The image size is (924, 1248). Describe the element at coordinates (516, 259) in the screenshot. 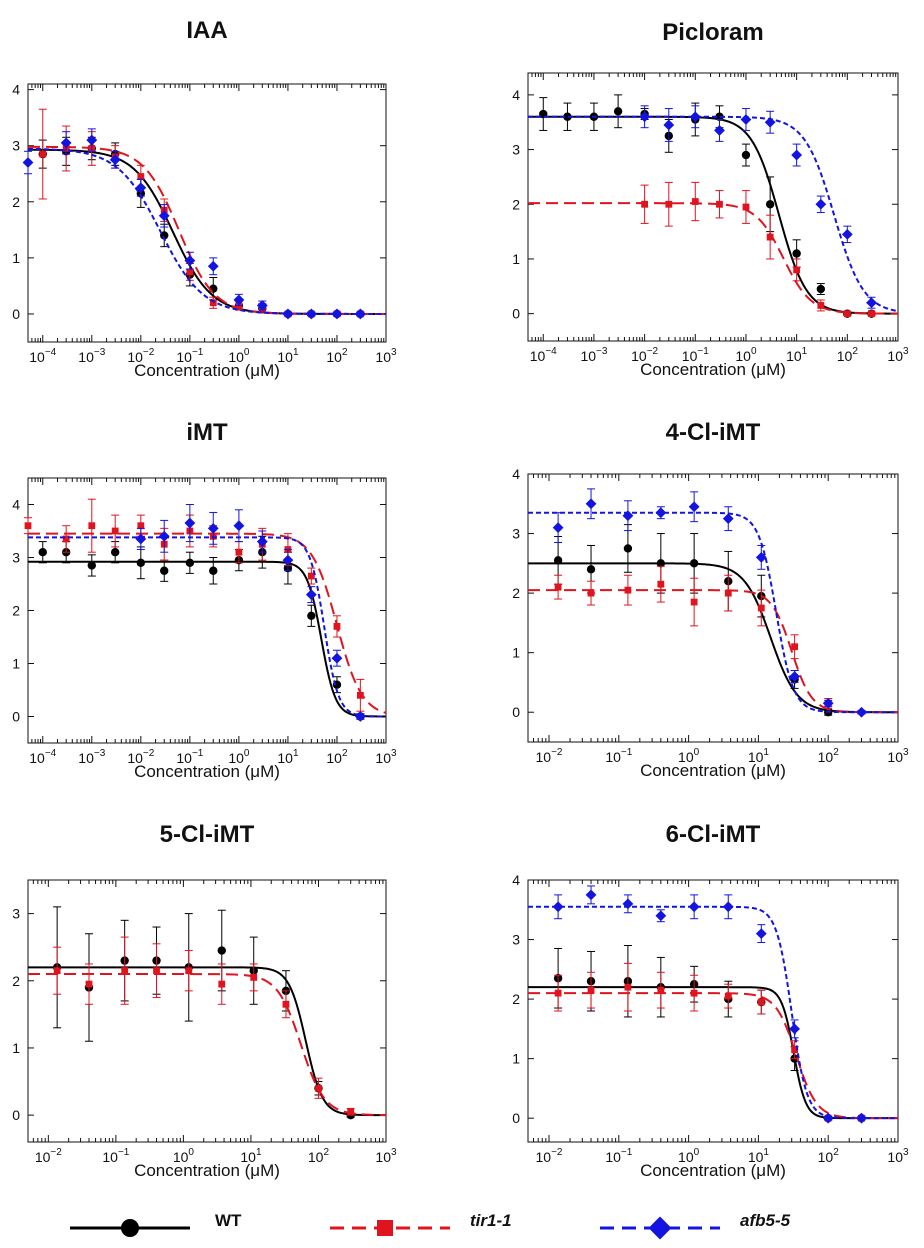

I see `y-tick-label: 1` at that location.